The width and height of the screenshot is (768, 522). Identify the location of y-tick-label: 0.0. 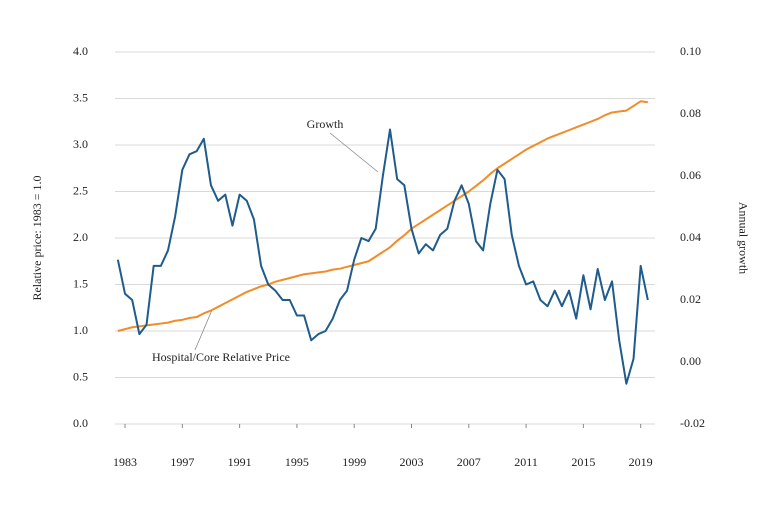
(80, 423).